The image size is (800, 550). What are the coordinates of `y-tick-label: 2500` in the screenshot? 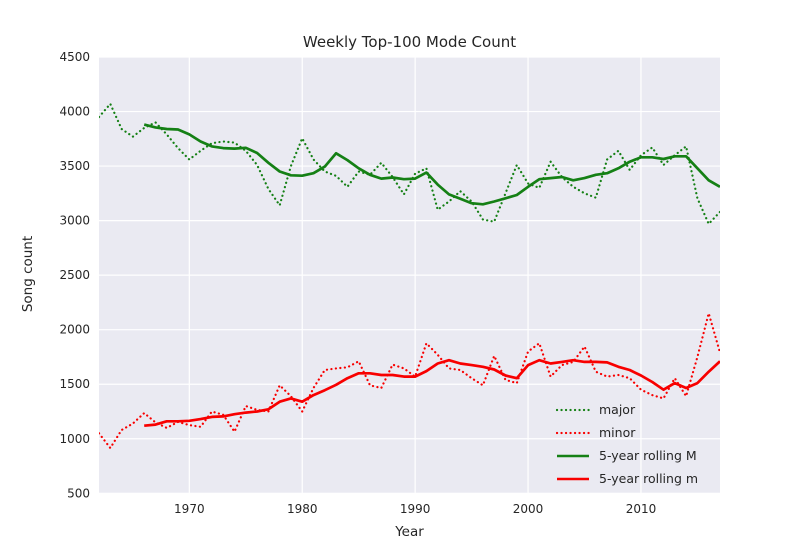 It's located at (74, 275).